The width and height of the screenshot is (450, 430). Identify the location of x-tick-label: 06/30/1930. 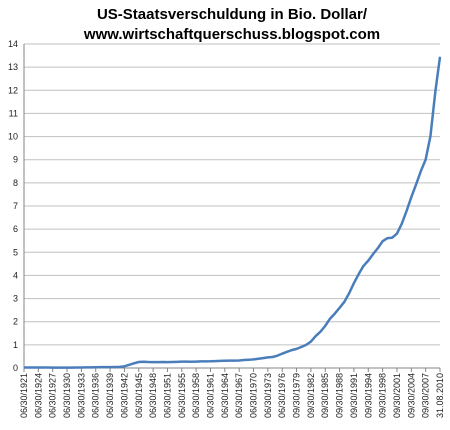
(67, 395).